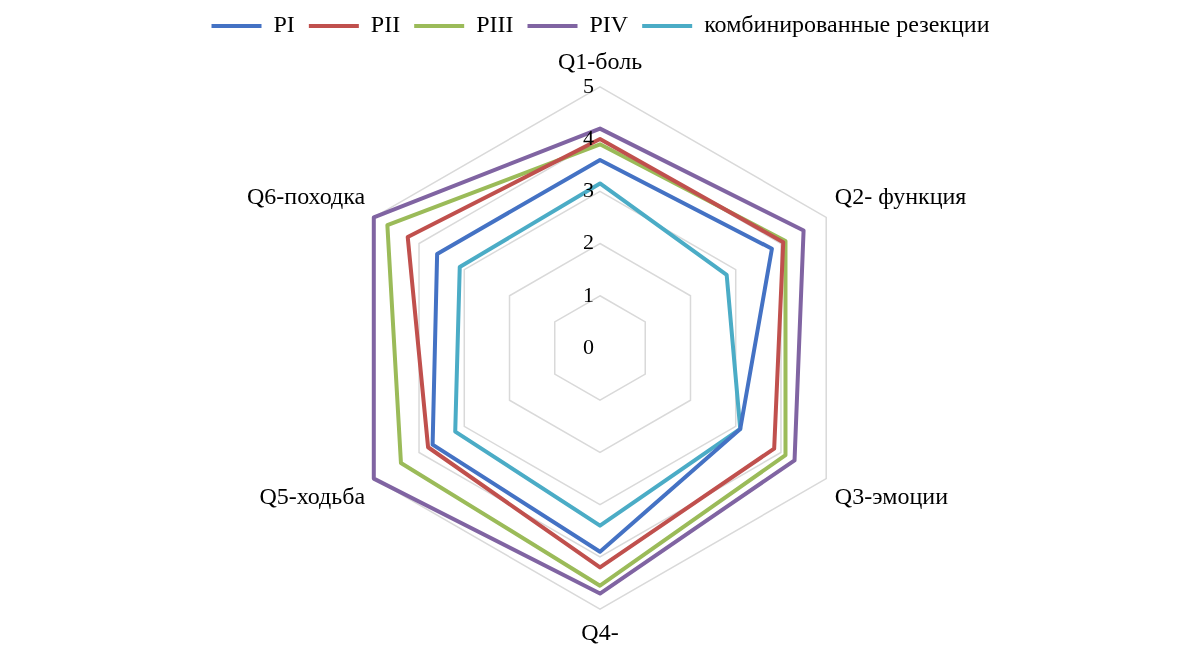 The width and height of the screenshot is (1201, 649). Describe the element at coordinates (495, 24) in the screenshot. I see `legend-label: PIII` at that location.